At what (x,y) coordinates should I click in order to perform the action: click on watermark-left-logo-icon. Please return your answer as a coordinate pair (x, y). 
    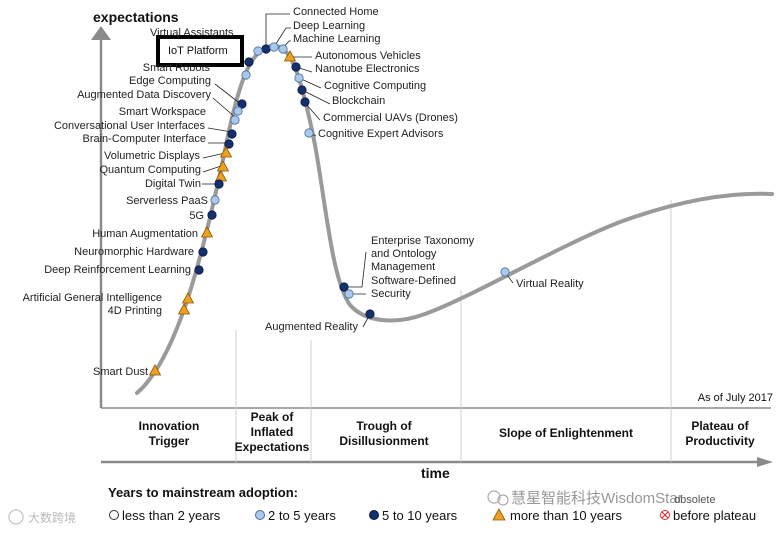
    Looking at the image, I should click on (16, 517).